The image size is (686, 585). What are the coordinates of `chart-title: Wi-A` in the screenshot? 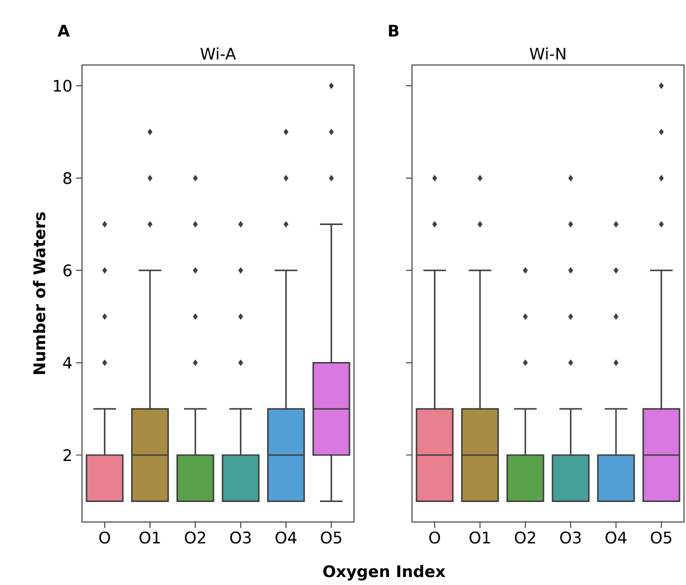 It's located at (218, 53).